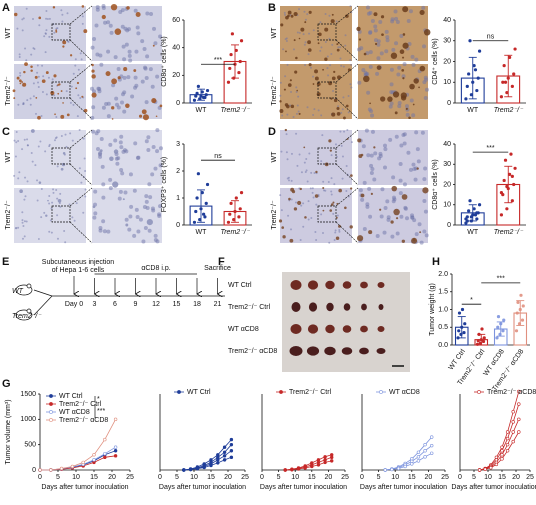  What do you see at coordinates (274, 157) in the screenshot?
I see `row-label: WT` at bounding box center [274, 157].